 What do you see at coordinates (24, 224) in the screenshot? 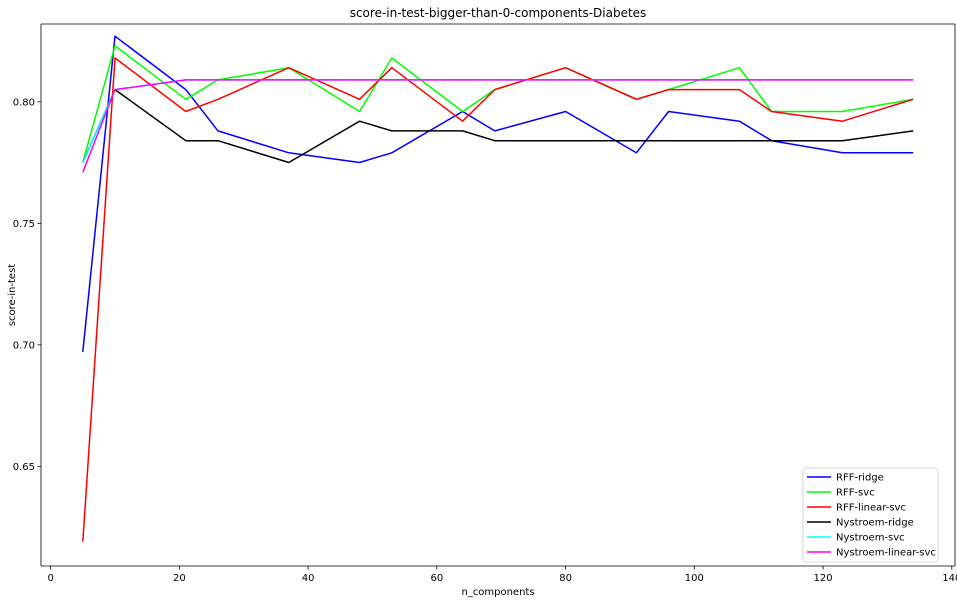
I see `y-tick-label: 0.75` at bounding box center [24, 224].